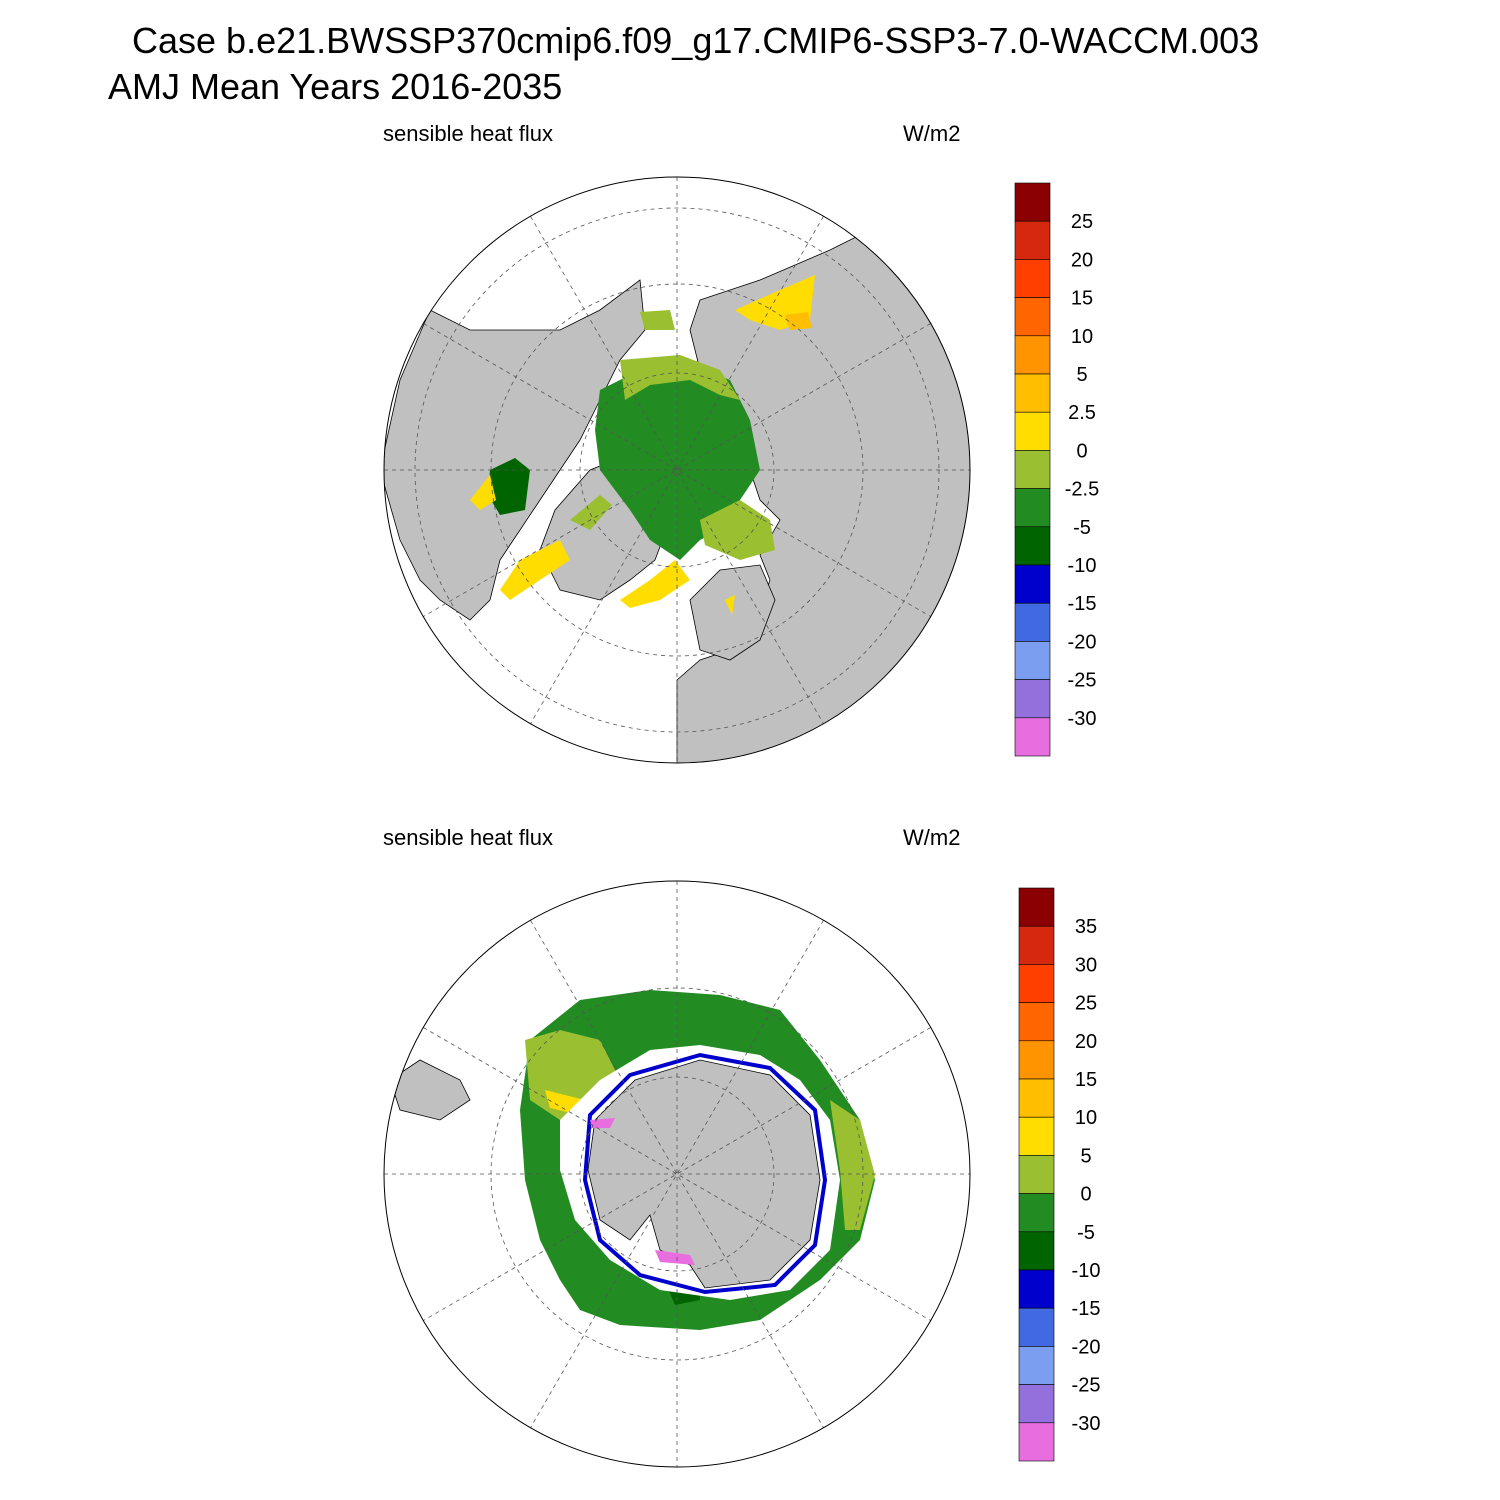 The image size is (1500, 1500). What do you see at coordinates (1082, 337) in the screenshot?
I see `north-colorbar-label: 10` at bounding box center [1082, 337].